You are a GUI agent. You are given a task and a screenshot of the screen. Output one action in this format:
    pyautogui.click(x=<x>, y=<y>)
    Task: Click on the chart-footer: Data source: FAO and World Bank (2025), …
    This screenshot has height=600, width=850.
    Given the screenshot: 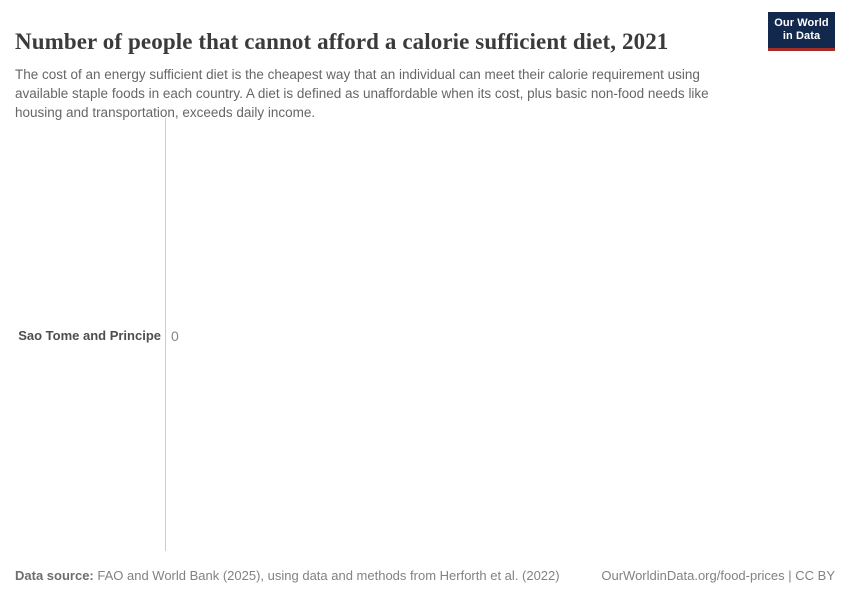 What is the action you would take?
    pyautogui.click(x=425, y=575)
    